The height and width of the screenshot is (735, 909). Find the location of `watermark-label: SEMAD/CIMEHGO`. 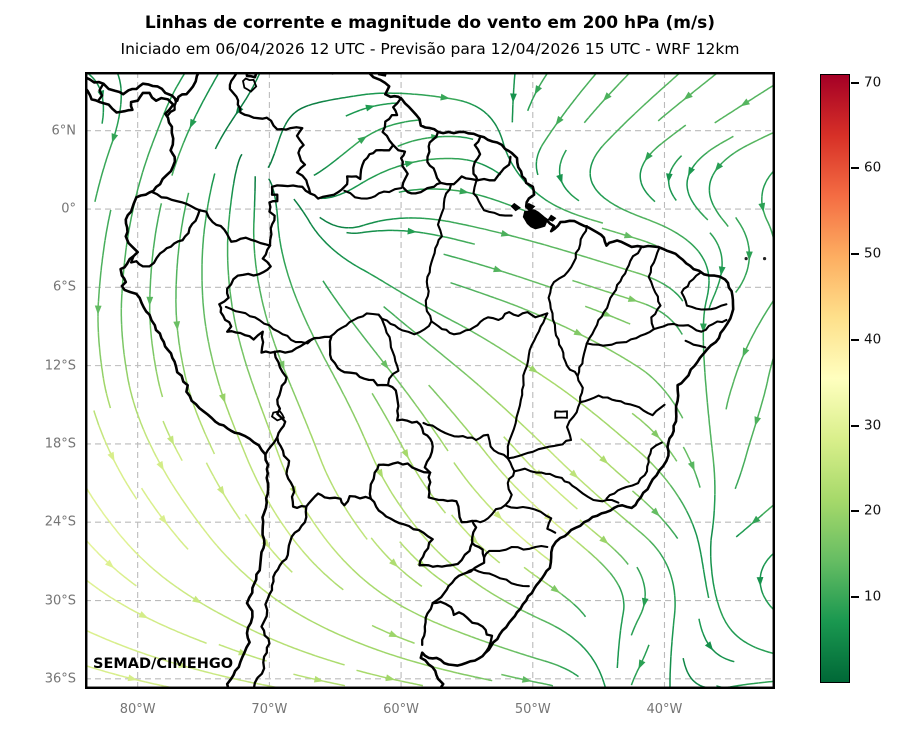

watermark-label: SEMAD/CIMEHGO is located at coordinates (163, 664).